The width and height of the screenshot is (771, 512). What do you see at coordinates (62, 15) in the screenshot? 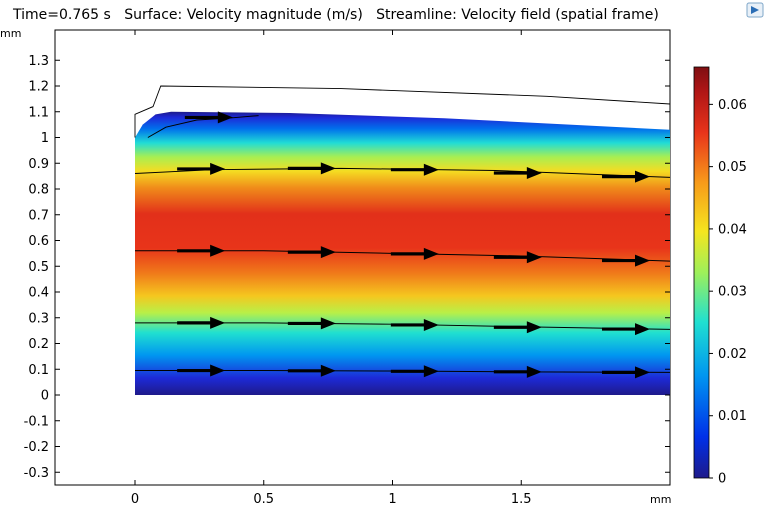
I see `title-time: Time=0.765 s` at bounding box center [62, 15].